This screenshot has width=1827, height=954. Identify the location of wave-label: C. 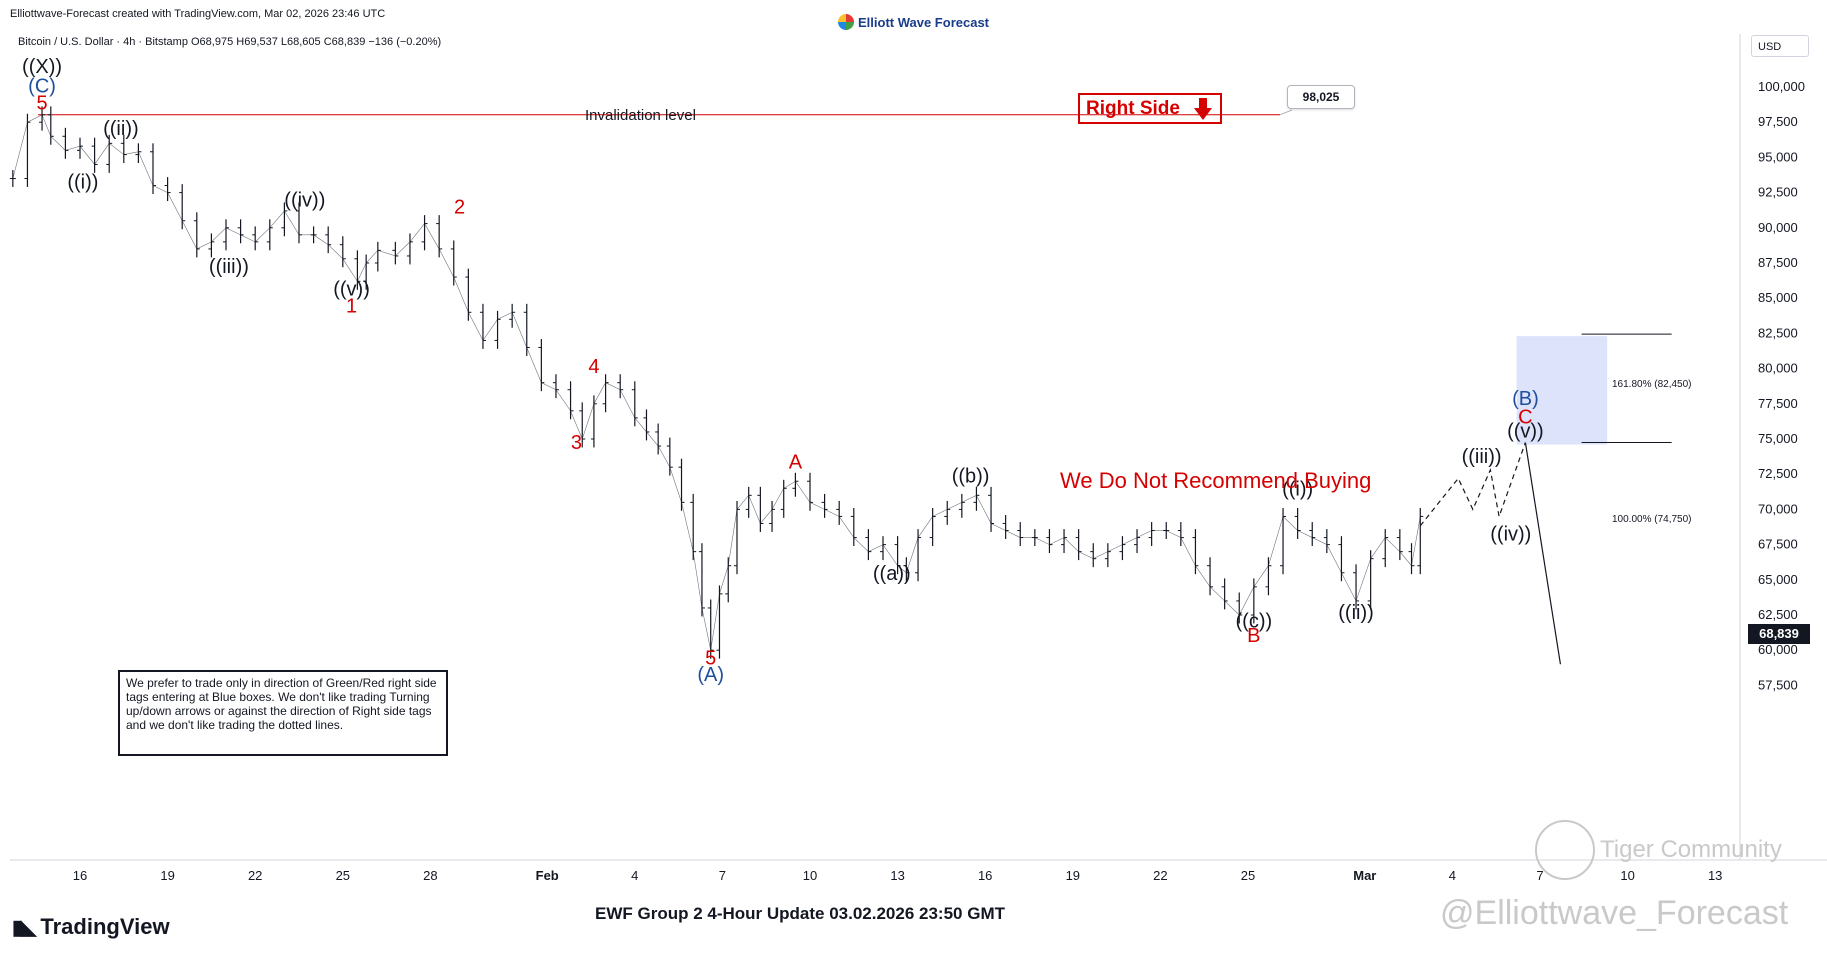
(1525, 418).